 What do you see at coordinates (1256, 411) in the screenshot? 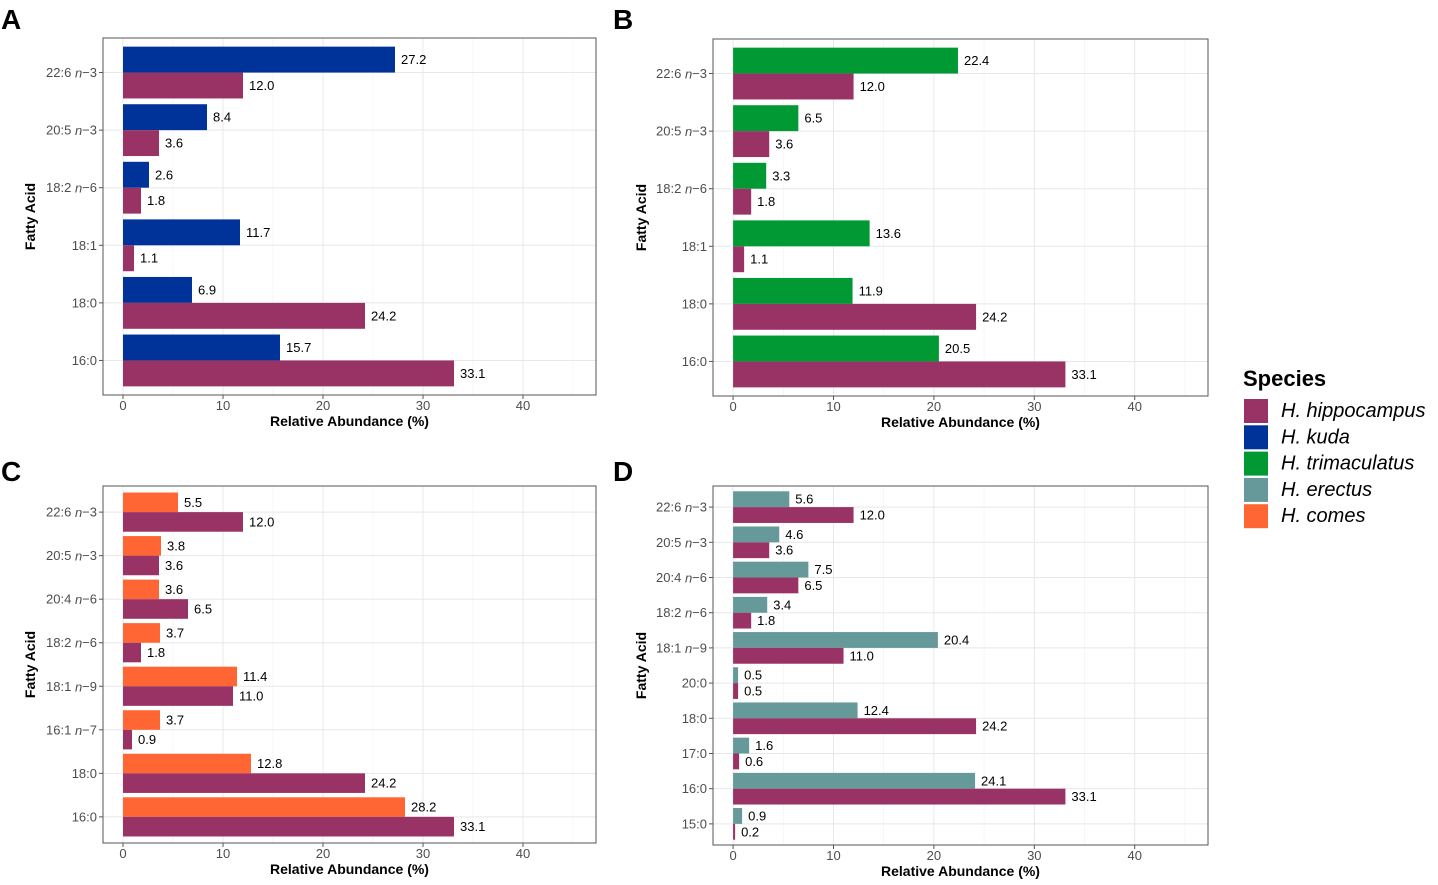
I see `legend-key-h-hippocampus` at bounding box center [1256, 411].